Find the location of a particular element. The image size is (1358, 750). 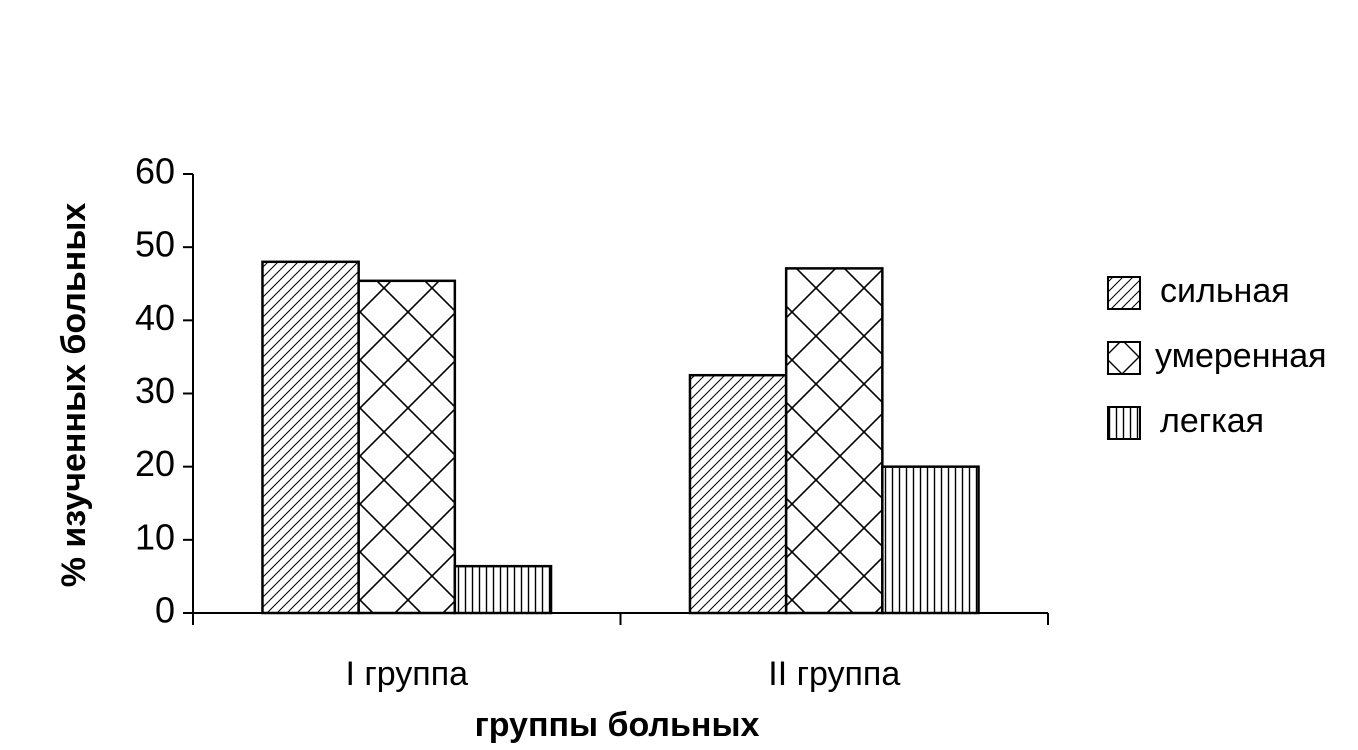

legend-label: сильная is located at coordinates (1225, 291).